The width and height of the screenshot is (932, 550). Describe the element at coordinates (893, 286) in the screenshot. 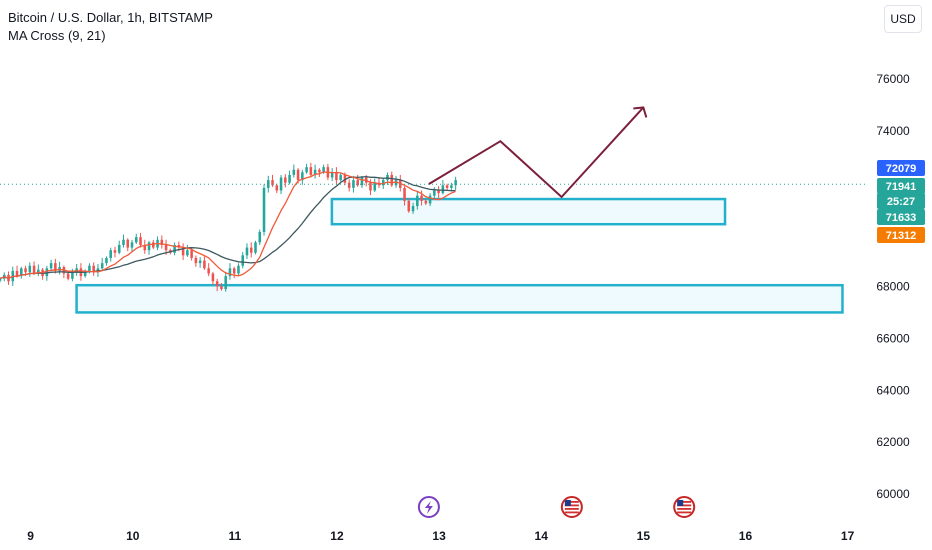

I see `y-tick-label: 68000` at that location.